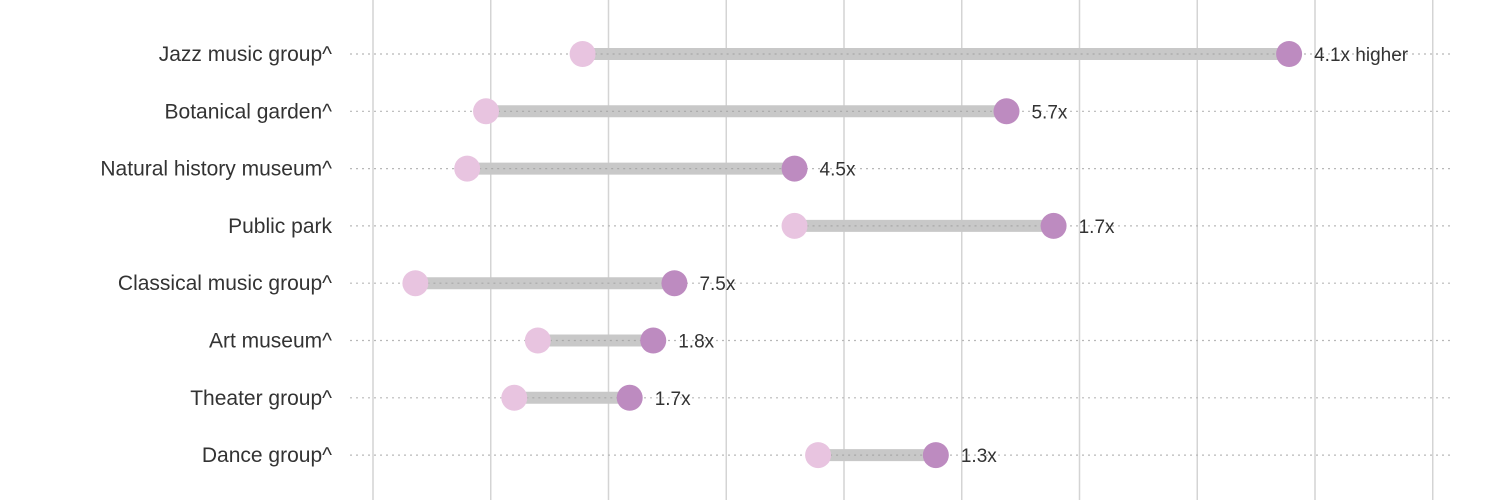 This screenshot has width=1500, height=500. What do you see at coordinates (491, 1) in the screenshot?
I see `x-tick-label: 5%` at bounding box center [491, 1].